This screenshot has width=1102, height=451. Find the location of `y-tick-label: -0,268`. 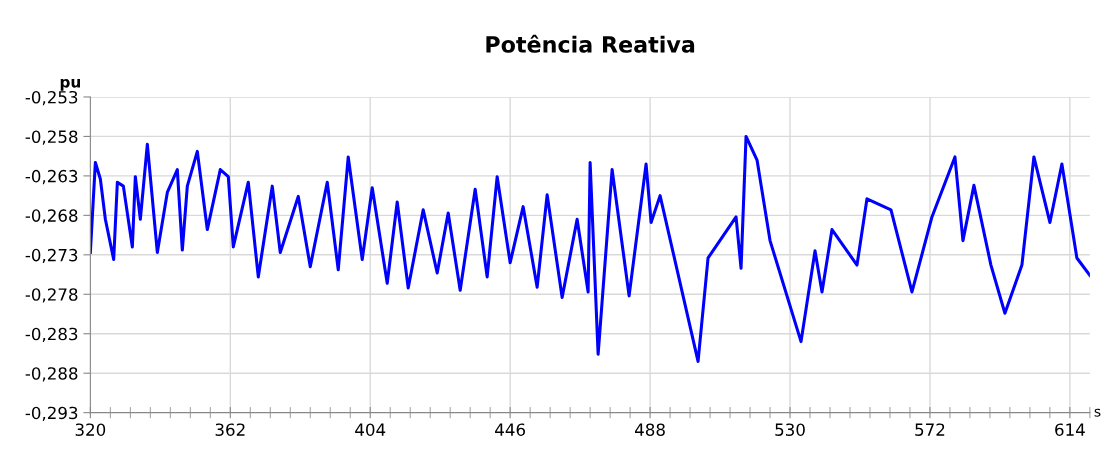

y-tick-label: -0,268 is located at coordinates (51, 216).